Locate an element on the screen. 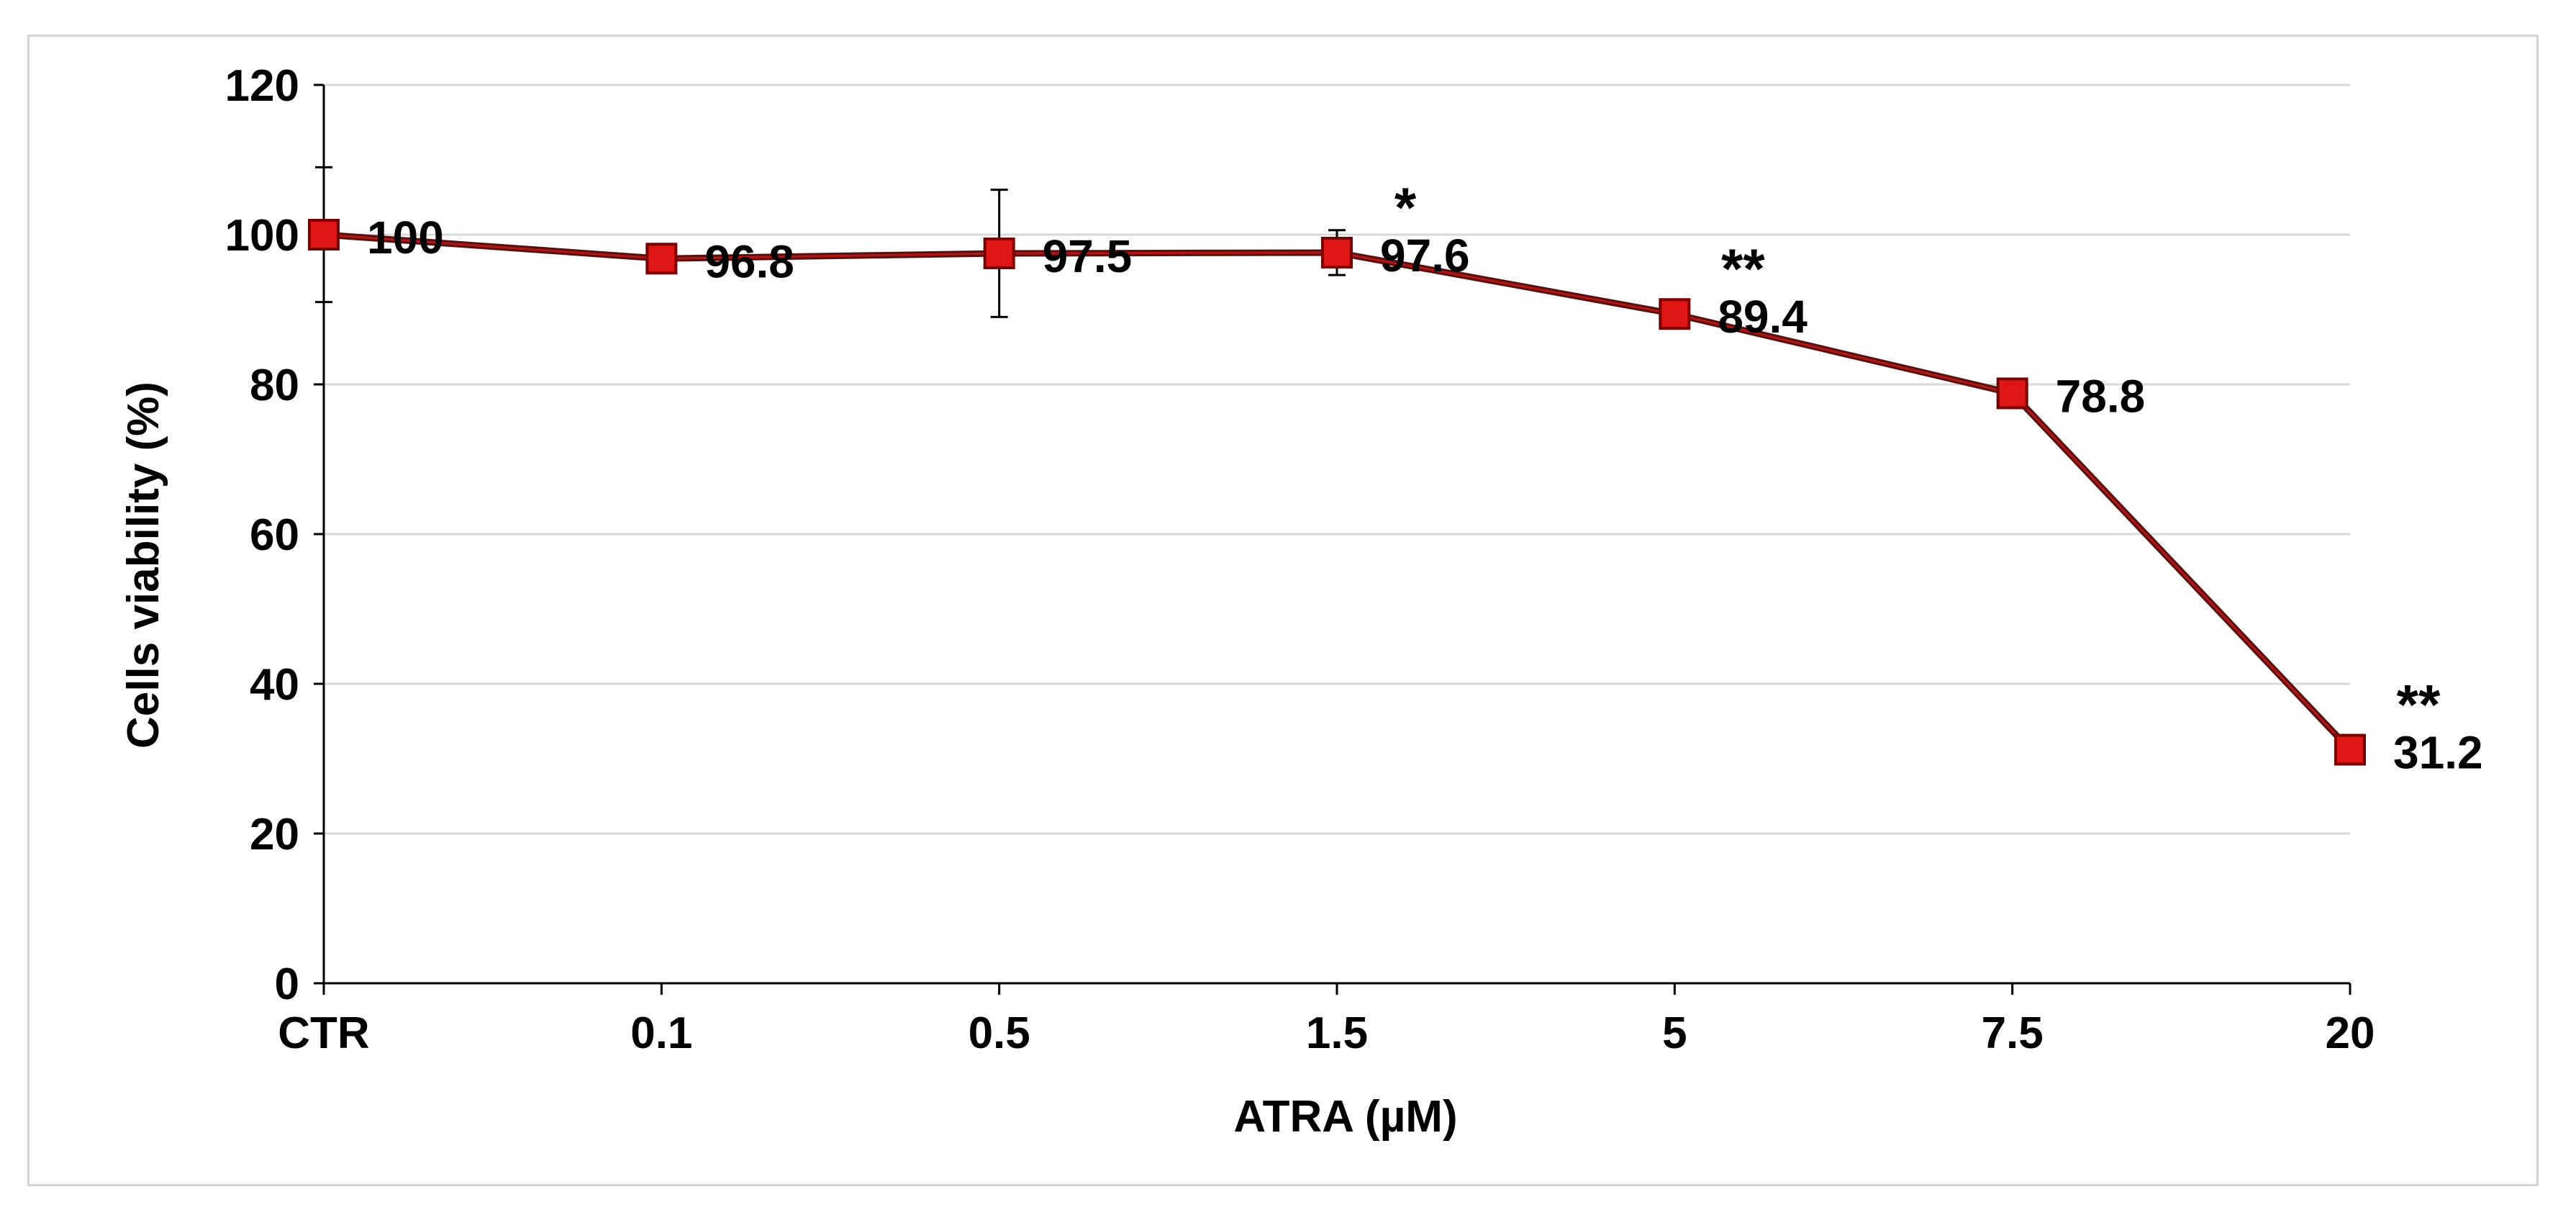 This screenshot has height=1228, width=2576. data-label: 97.6 is located at coordinates (1425, 255).